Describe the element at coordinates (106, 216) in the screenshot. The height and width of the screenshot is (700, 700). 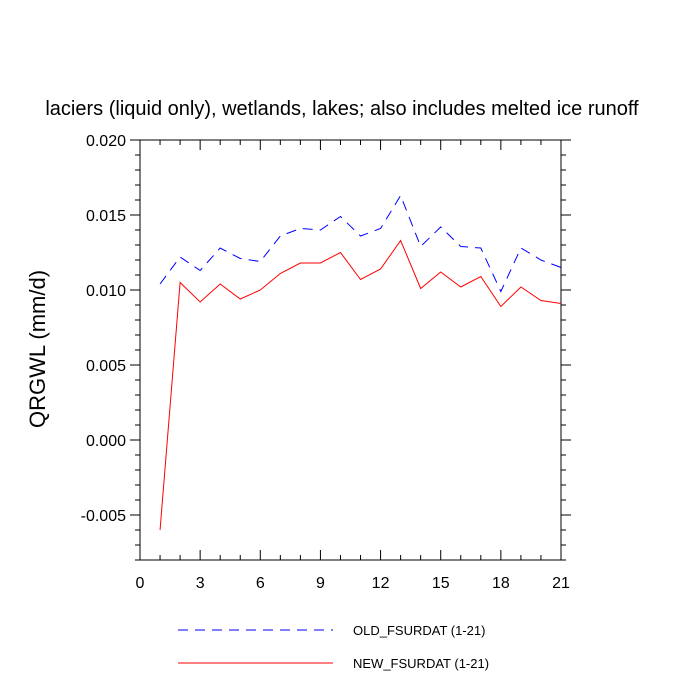
I see `y-tick-label: 0.015` at that location.